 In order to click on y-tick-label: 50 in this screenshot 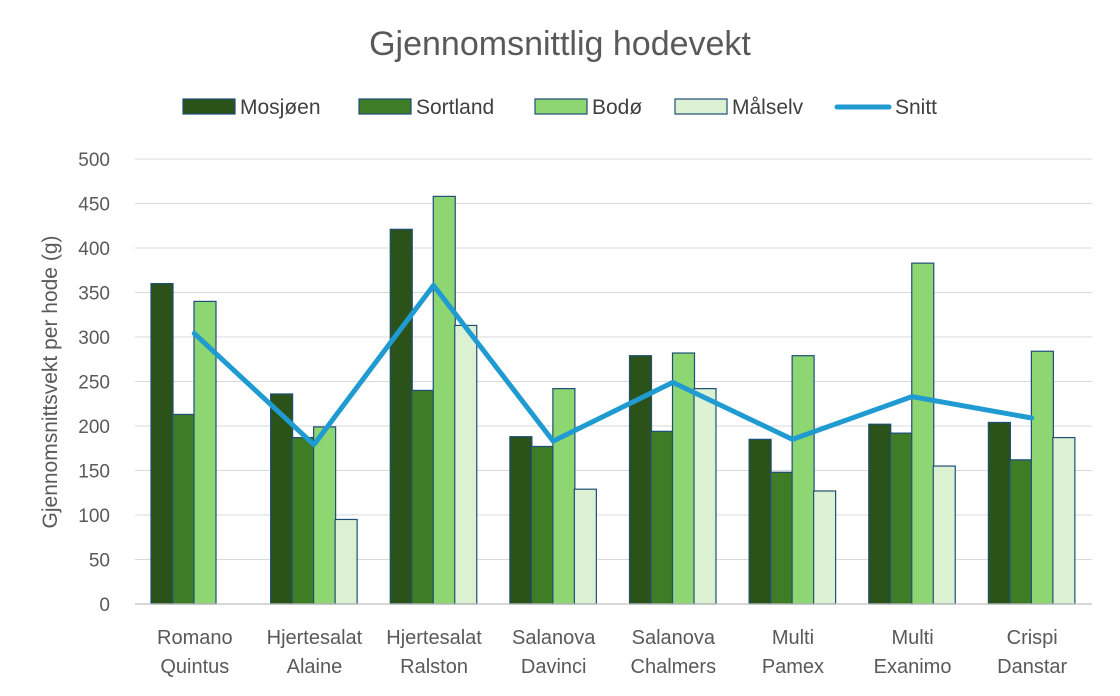, I will do `click(99, 561)`.